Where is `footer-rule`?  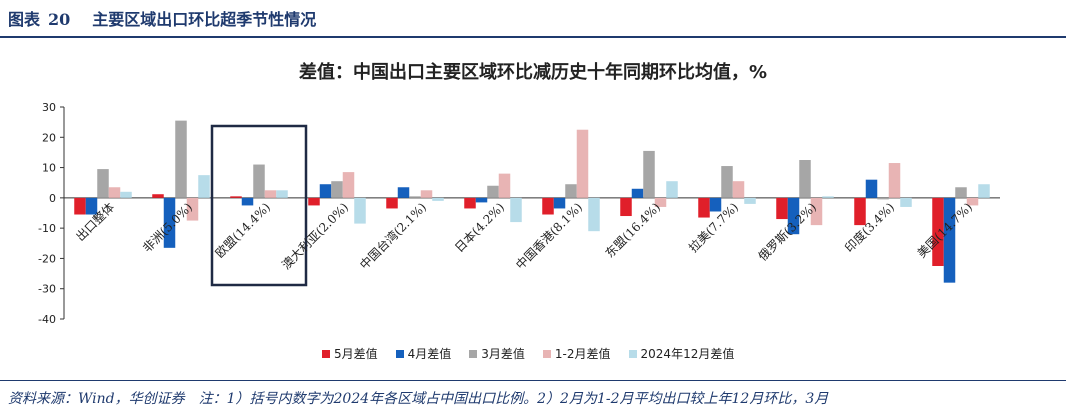 footer-rule is located at coordinates (533, 380).